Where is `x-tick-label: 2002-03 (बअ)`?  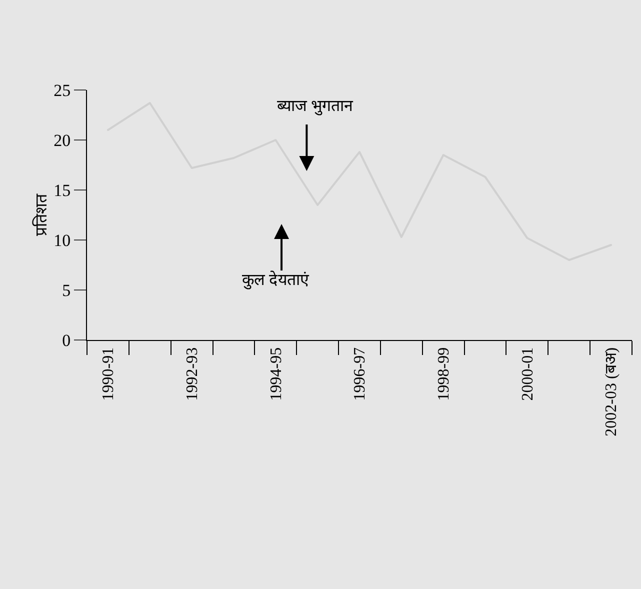
x-tick-label: 2002-03 (बअ) is located at coordinates (611, 391).